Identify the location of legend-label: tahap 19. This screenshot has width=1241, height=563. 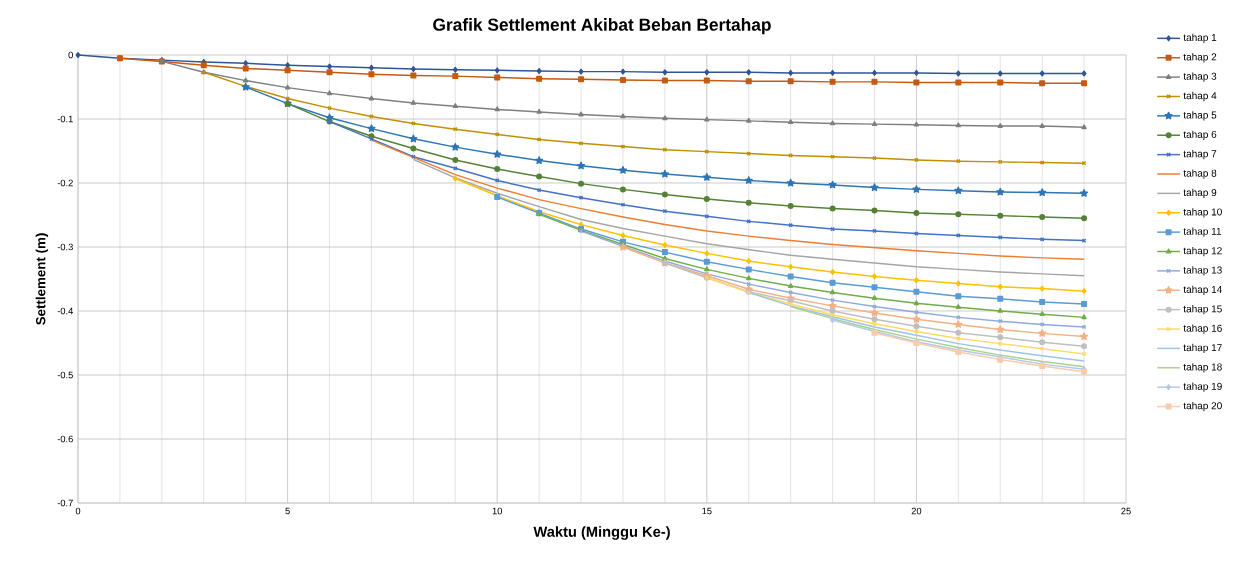
(1202, 387).